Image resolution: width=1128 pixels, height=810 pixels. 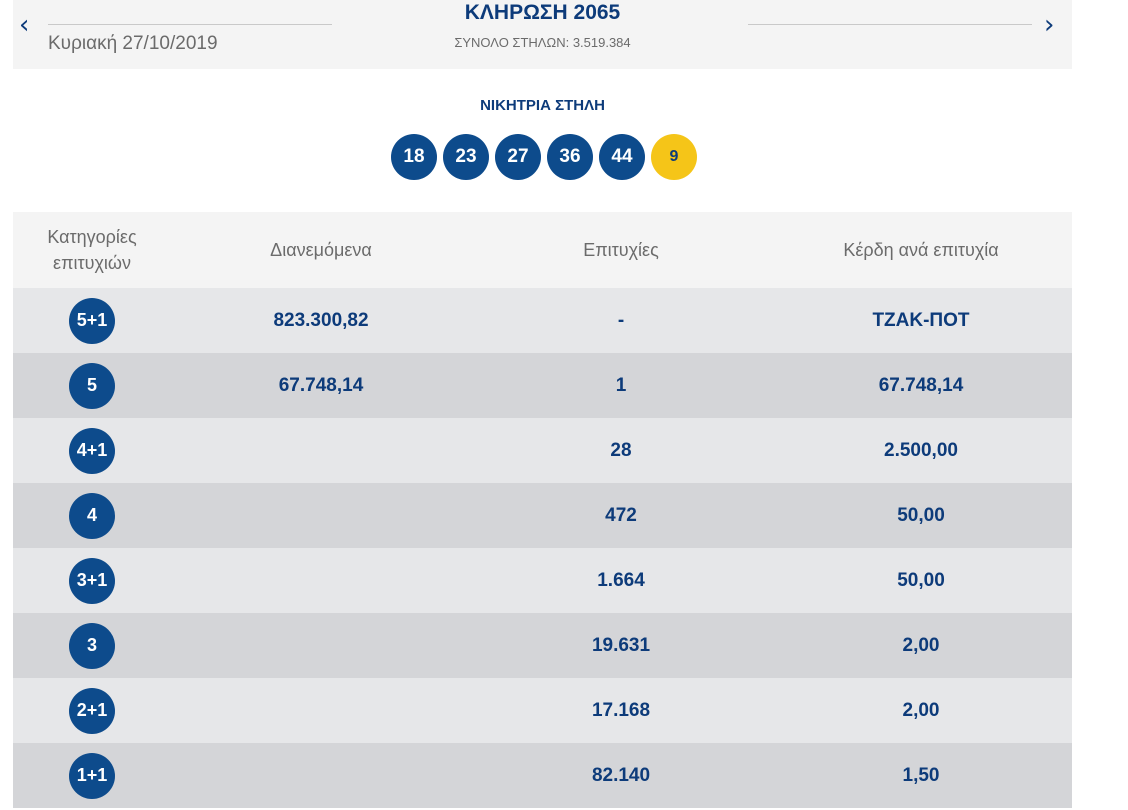 What do you see at coordinates (921, 450) in the screenshot?
I see `prize-cell: 2.500,00` at bounding box center [921, 450].